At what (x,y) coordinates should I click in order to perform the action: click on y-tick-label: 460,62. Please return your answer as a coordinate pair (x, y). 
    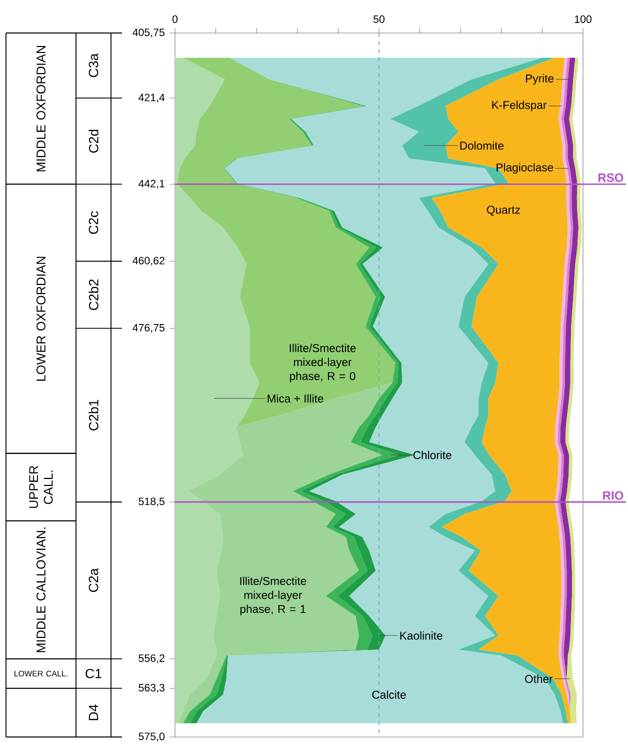
    Looking at the image, I should click on (148, 261).